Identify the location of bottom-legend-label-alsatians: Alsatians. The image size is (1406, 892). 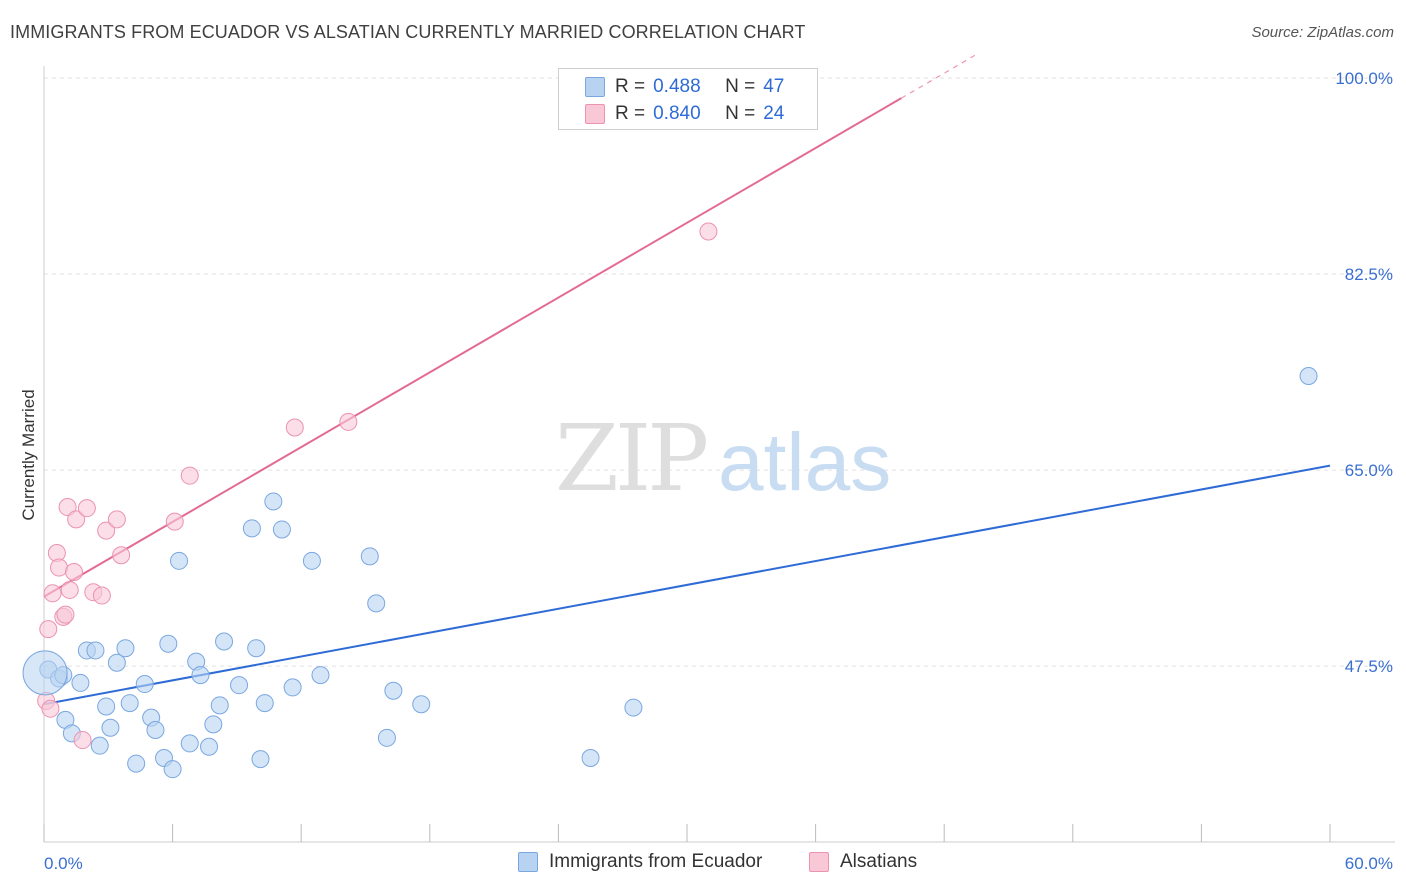
(879, 861).